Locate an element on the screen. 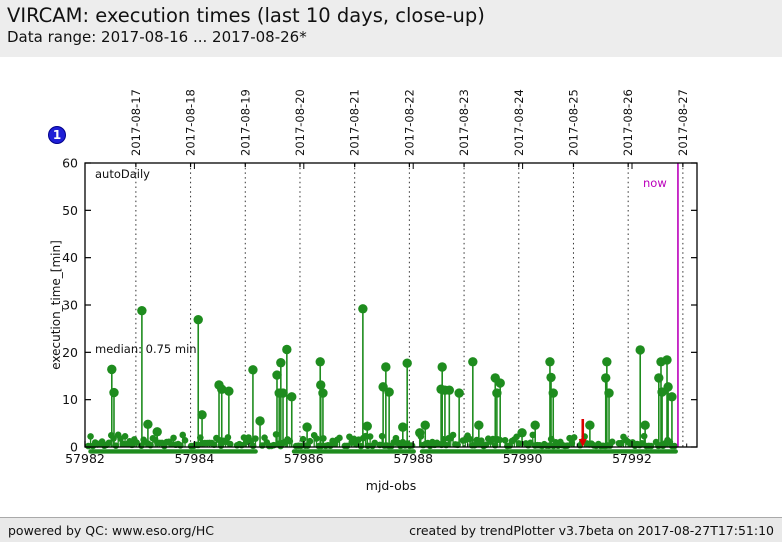 This screenshot has width=782, height=542. svg-text: 57988 is located at coordinates (413, 458).